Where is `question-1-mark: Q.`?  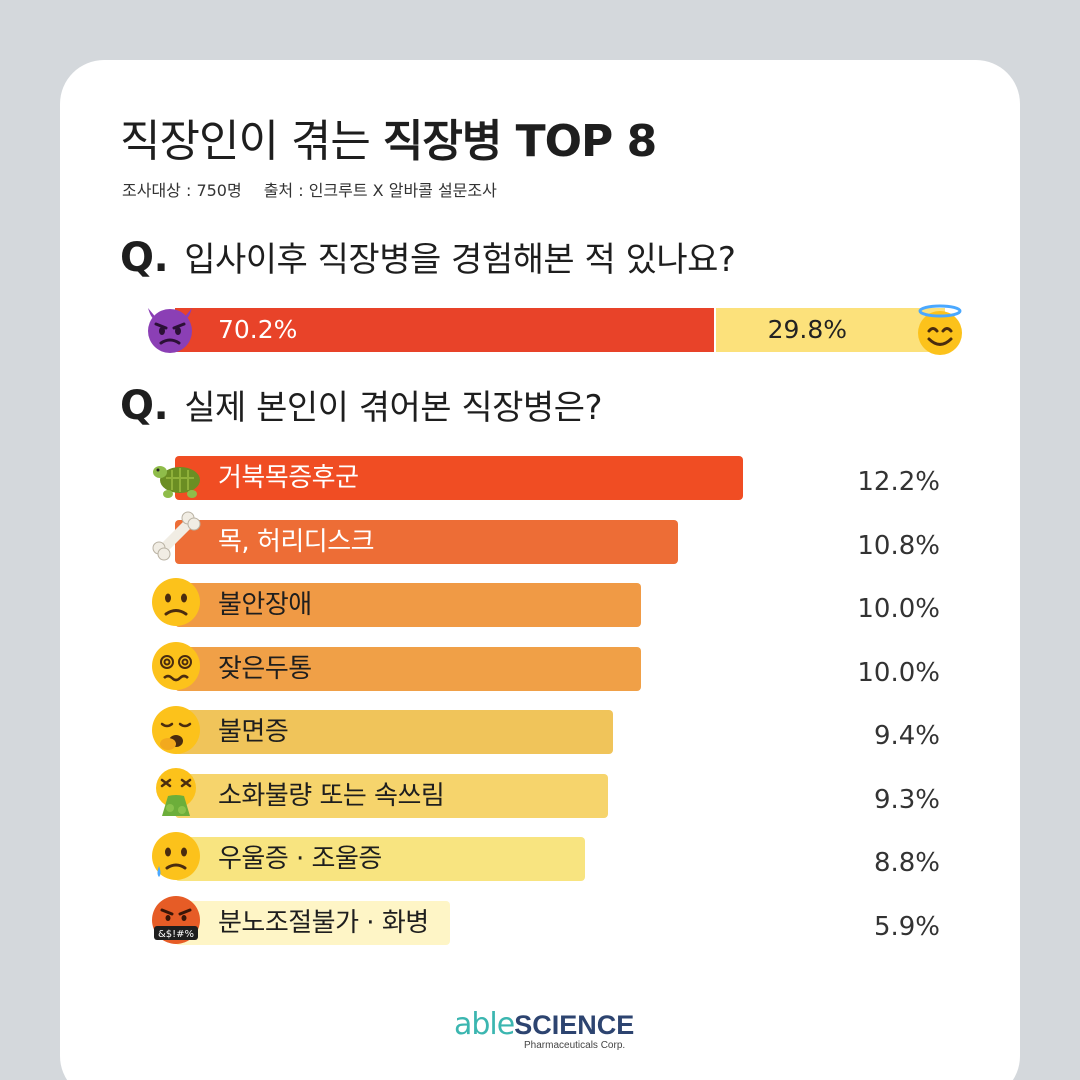
question-1-mark: Q. is located at coordinates (144, 258).